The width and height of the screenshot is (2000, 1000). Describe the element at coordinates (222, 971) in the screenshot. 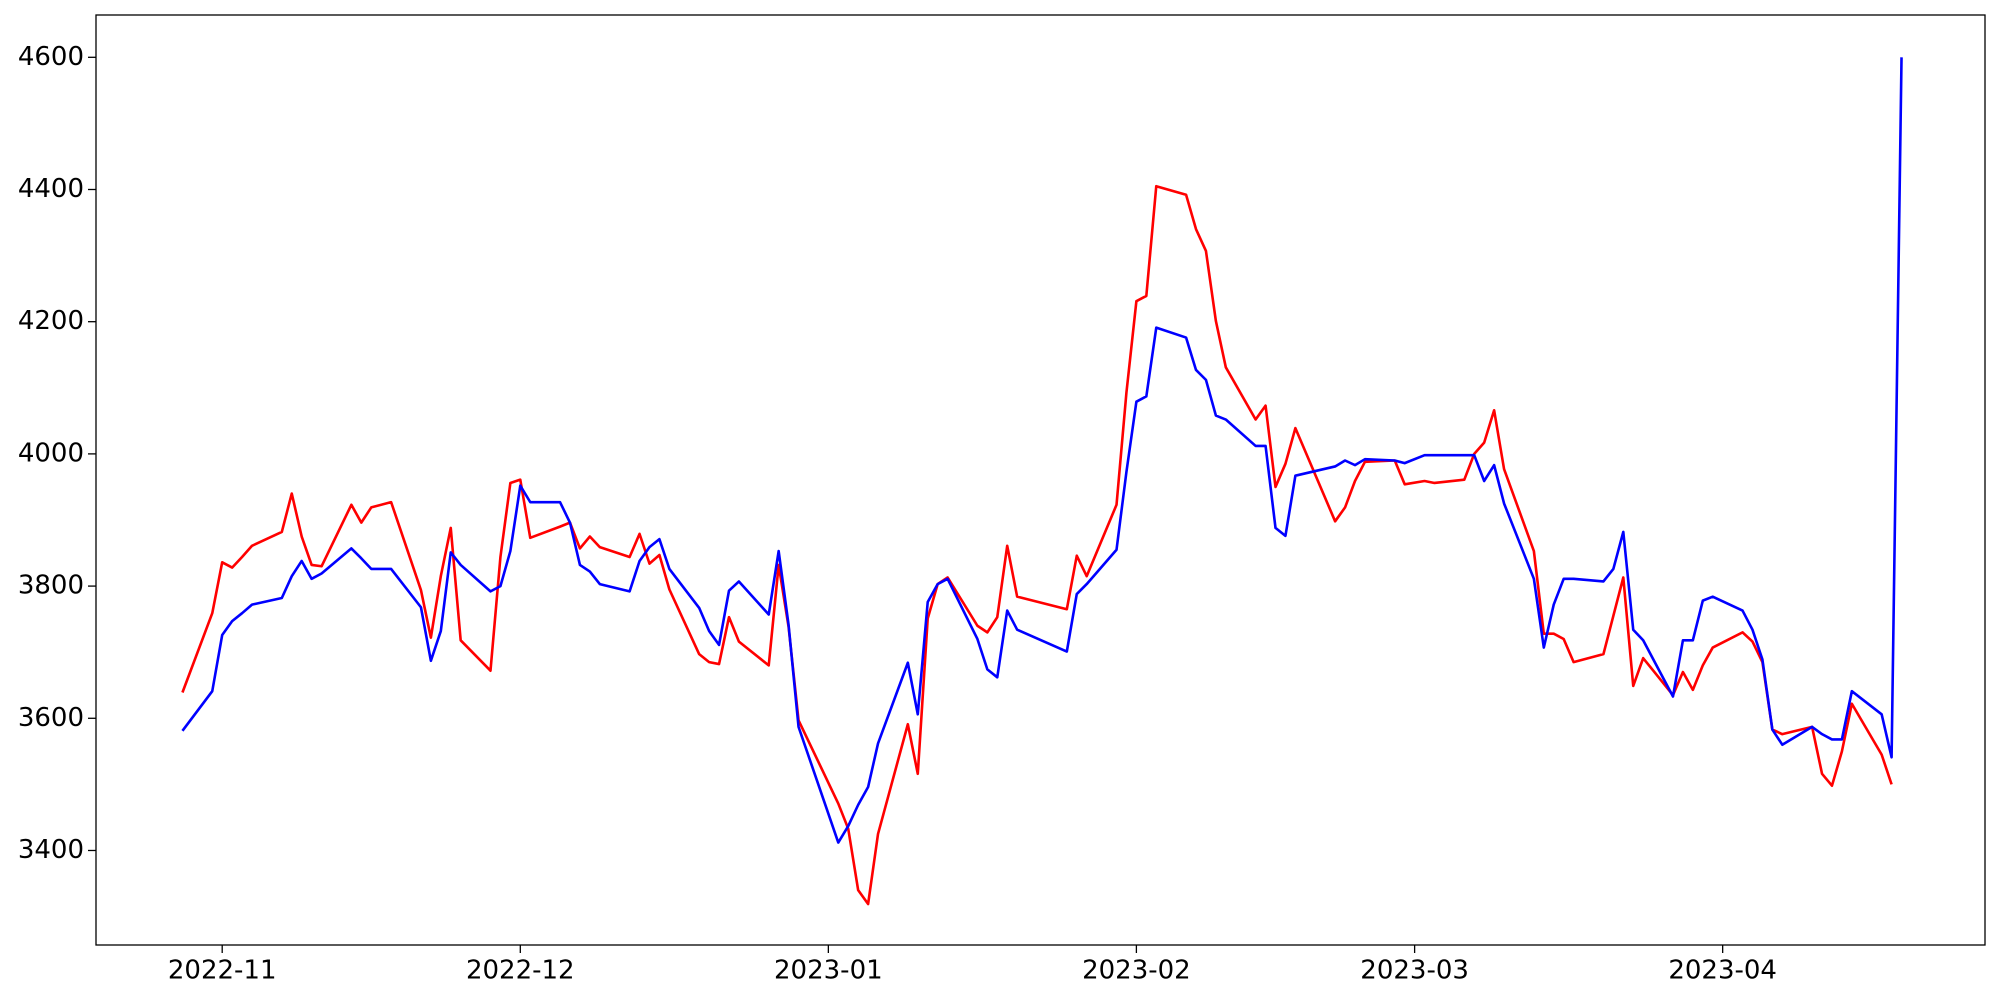

I see `x-tick-label: 2022-11` at that location.